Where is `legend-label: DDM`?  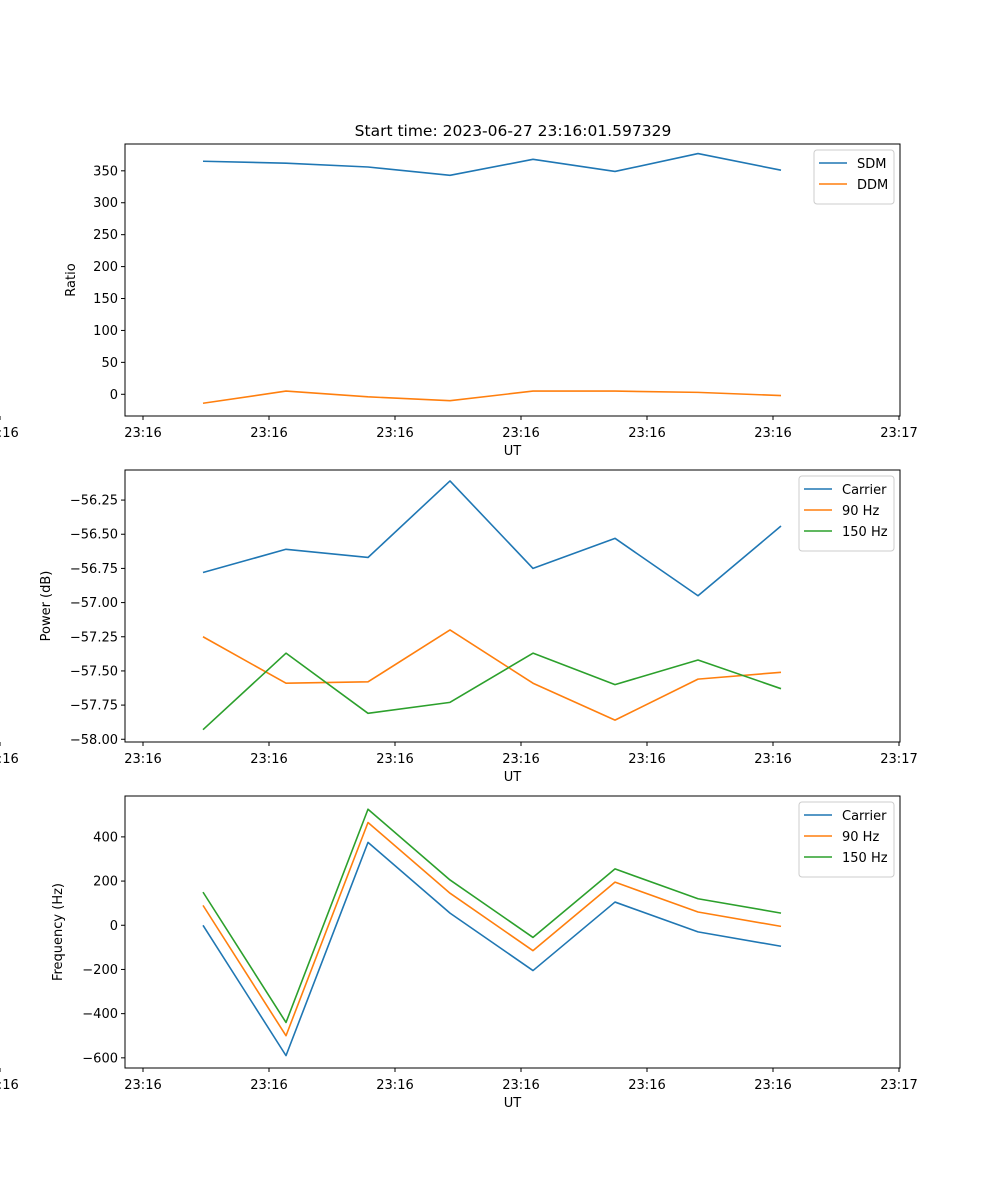 legend-label: DDM is located at coordinates (872, 185).